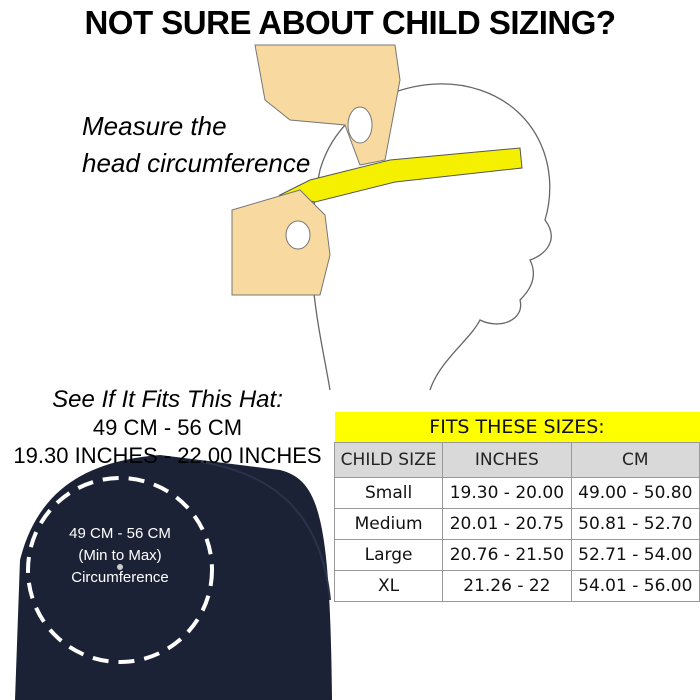  What do you see at coordinates (196, 145) in the screenshot?
I see `measure-instruction: Measure the head circumference` at bounding box center [196, 145].